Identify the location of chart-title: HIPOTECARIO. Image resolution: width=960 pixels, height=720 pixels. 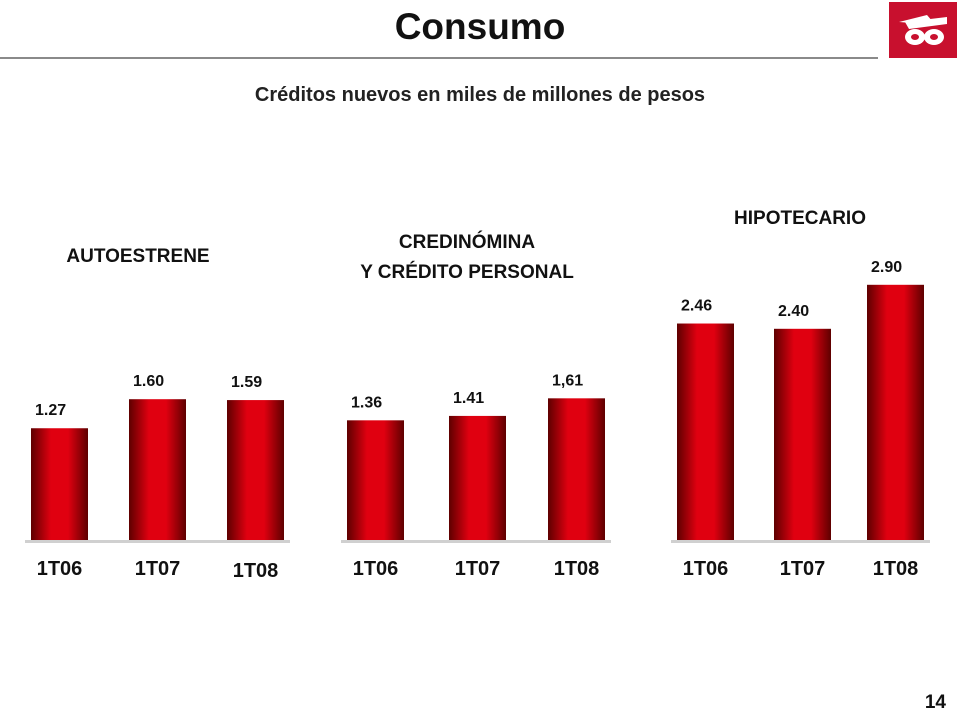
(800, 218).